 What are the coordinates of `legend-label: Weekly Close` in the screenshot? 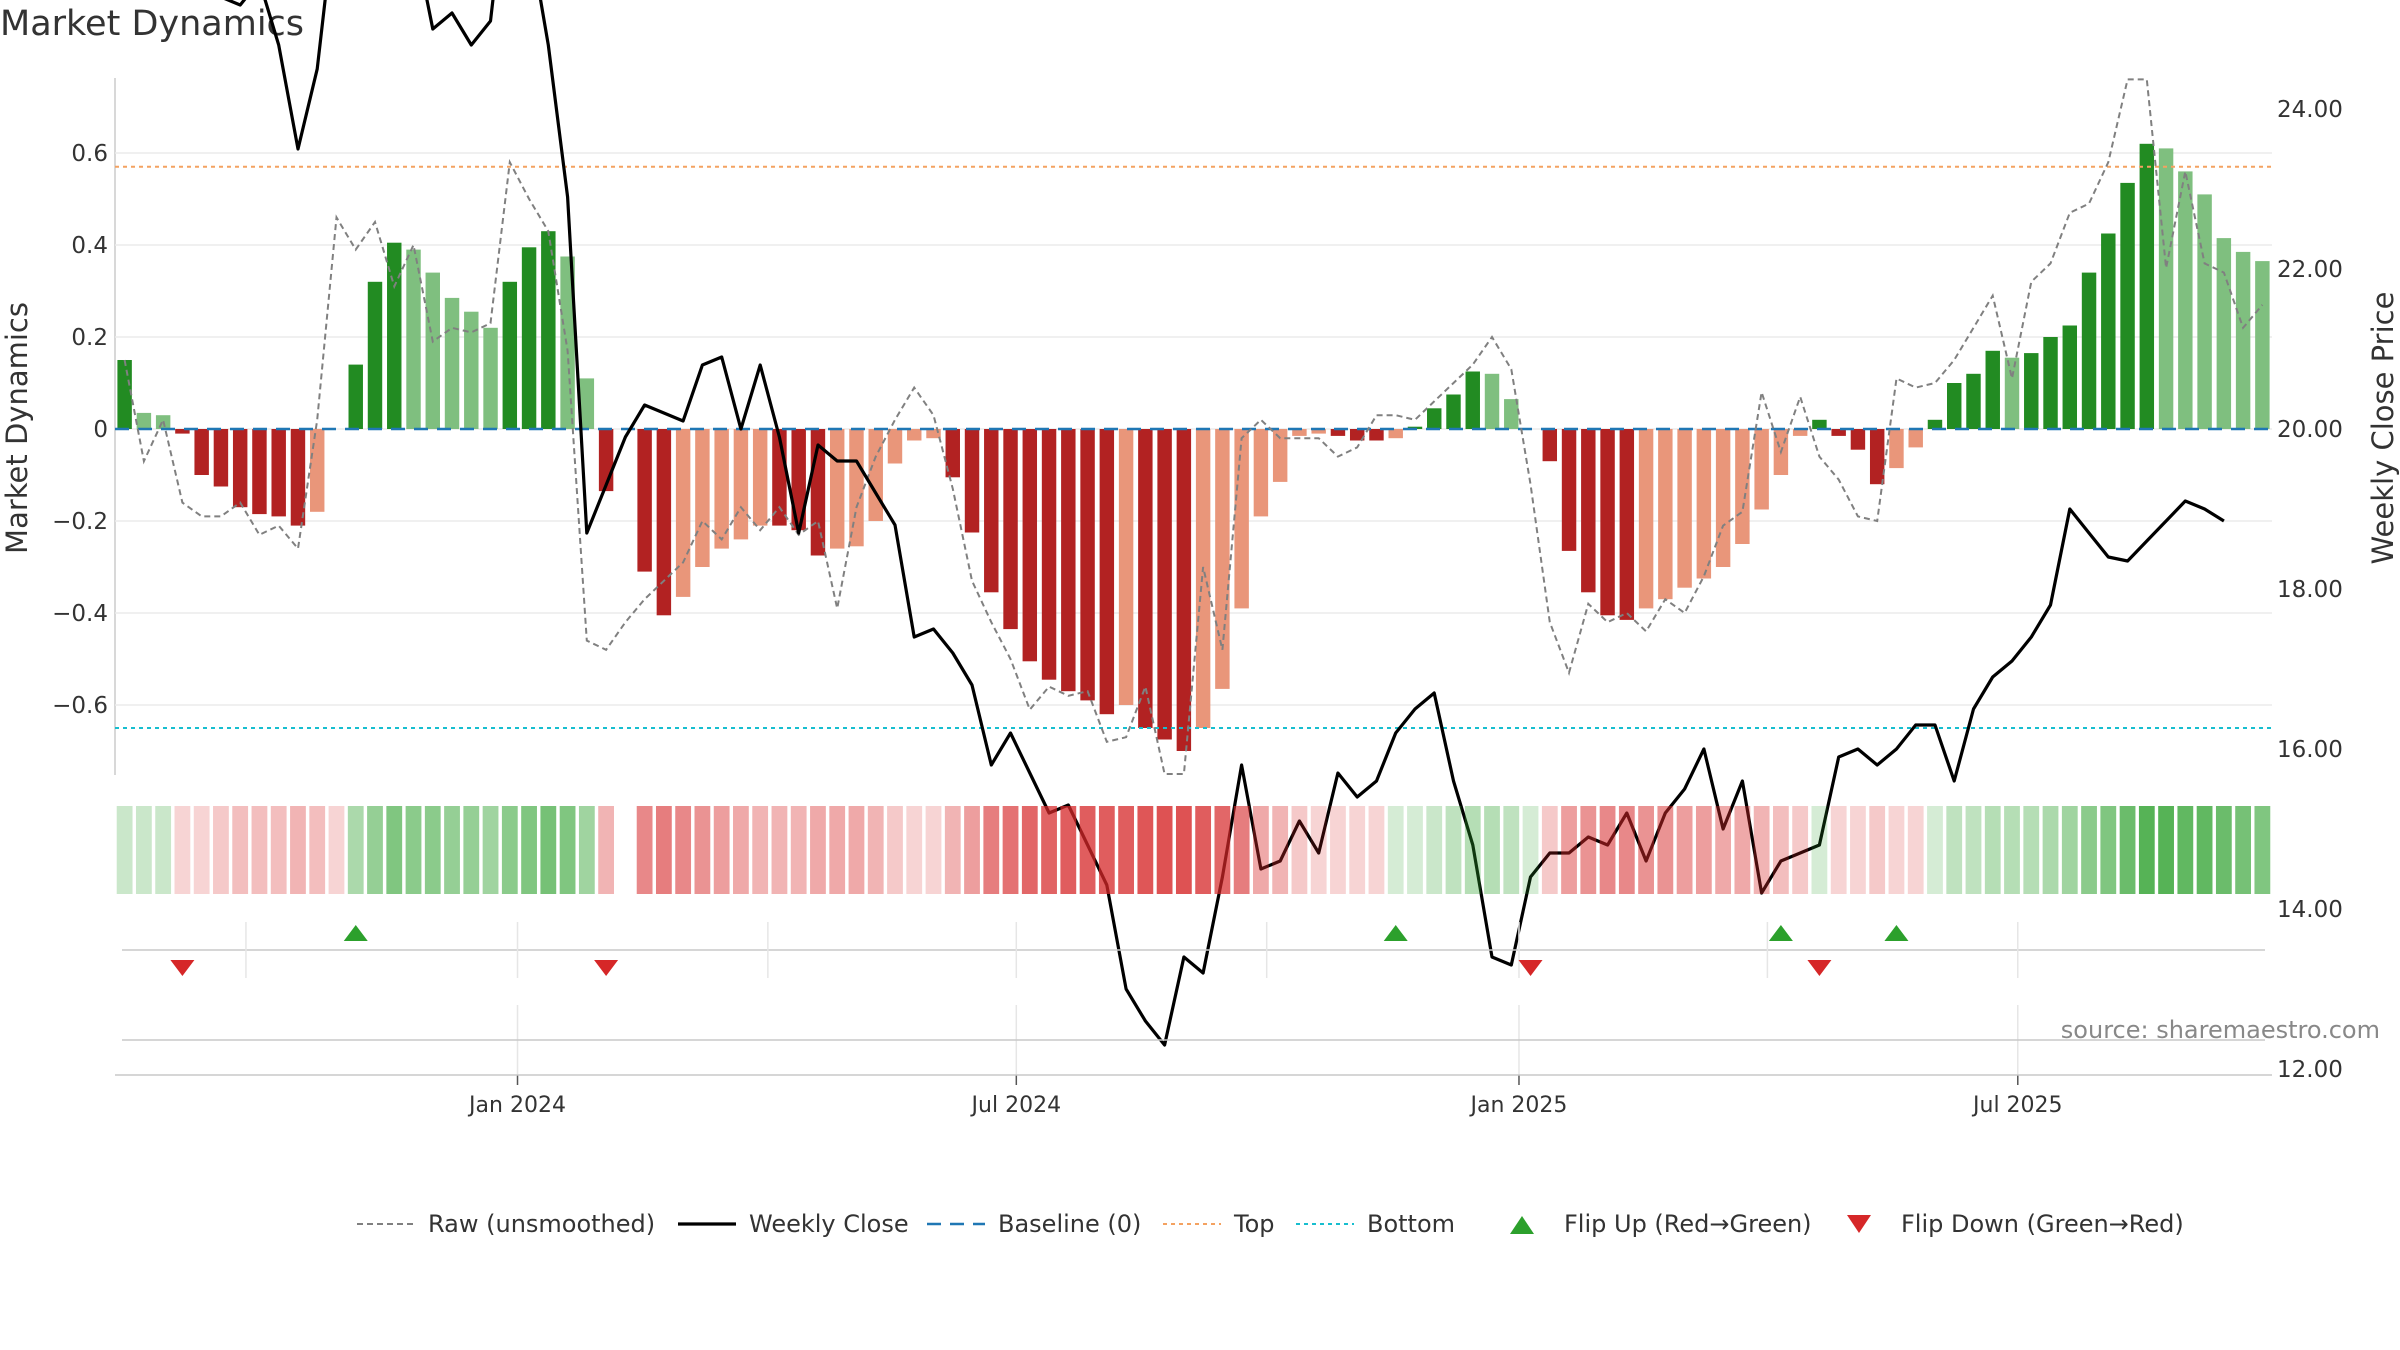 It's located at (829, 1224).